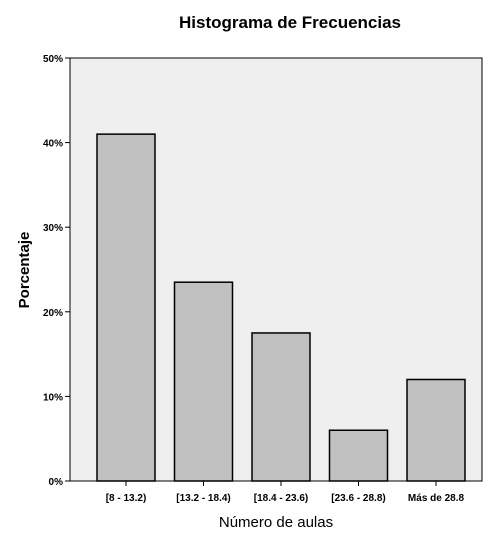 This screenshot has width=495, height=537. I want to click on y-axis-title: Porcentaje, so click(24, 270).